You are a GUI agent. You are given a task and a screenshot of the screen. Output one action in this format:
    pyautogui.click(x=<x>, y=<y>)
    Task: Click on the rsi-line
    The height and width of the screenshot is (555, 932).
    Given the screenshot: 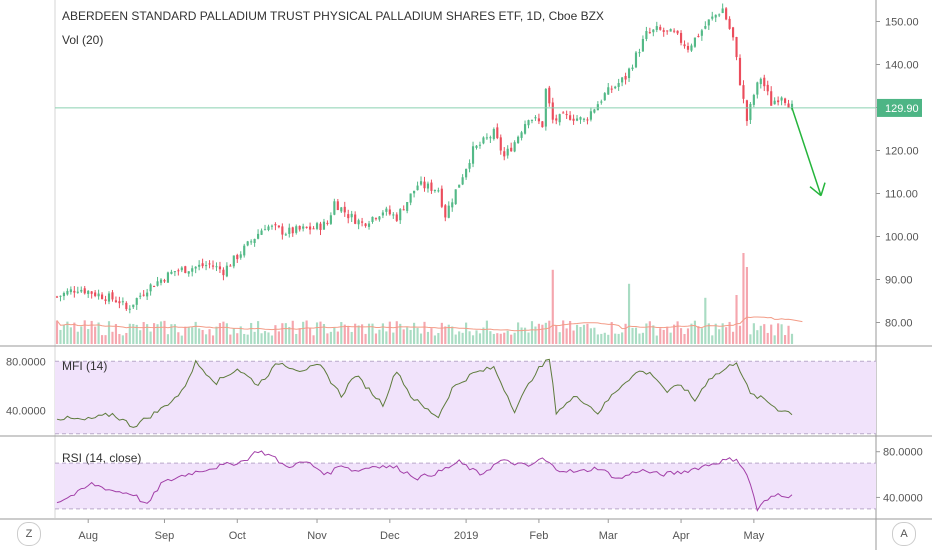 What is the action you would take?
    pyautogui.click(x=424, y=481)
    